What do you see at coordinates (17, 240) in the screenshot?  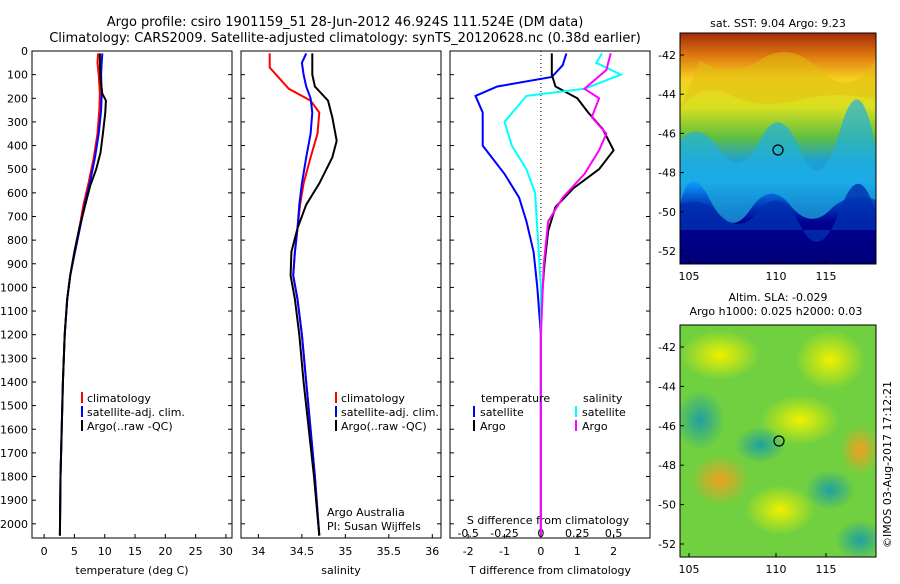 I see `y-tick-label: 800` at bounding box center [17, 240].